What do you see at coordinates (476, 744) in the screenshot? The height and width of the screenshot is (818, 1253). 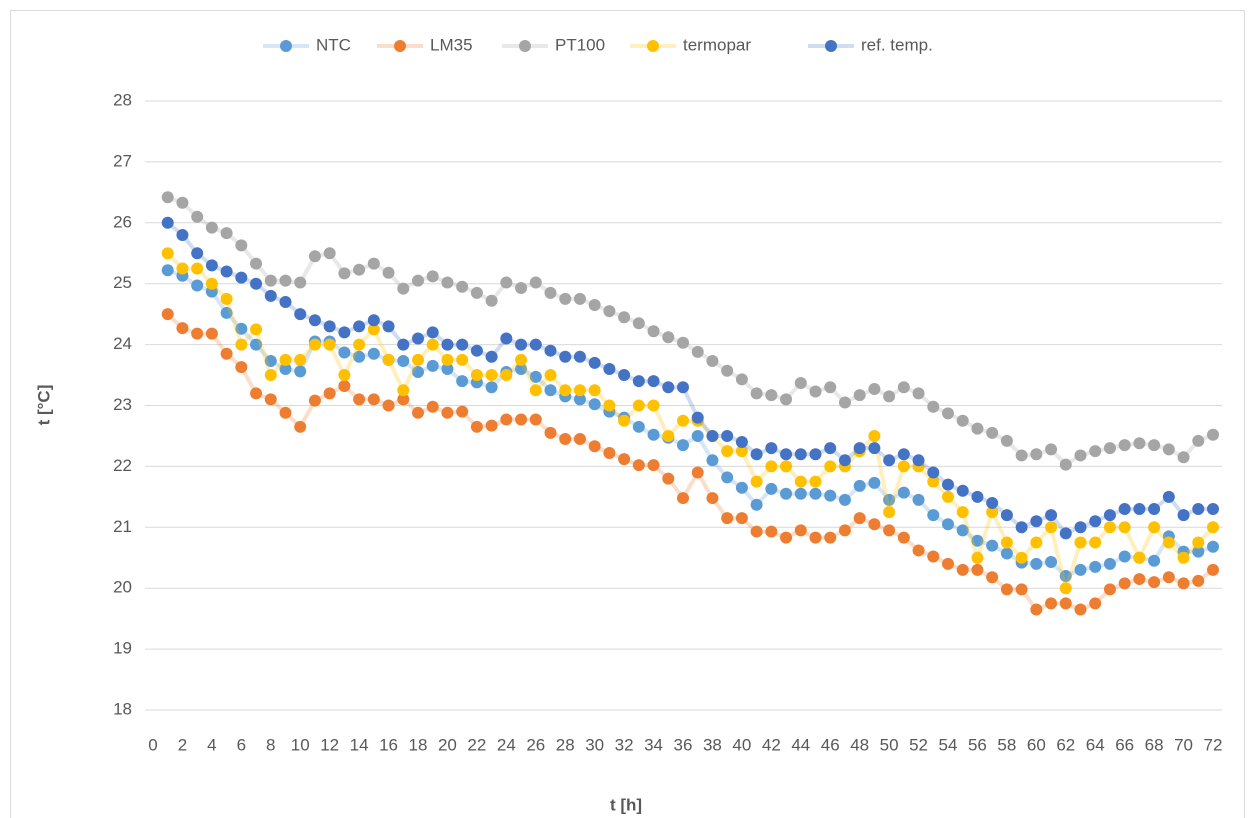 I see `x-tick-label: 22` at bounding box center [476, 744].